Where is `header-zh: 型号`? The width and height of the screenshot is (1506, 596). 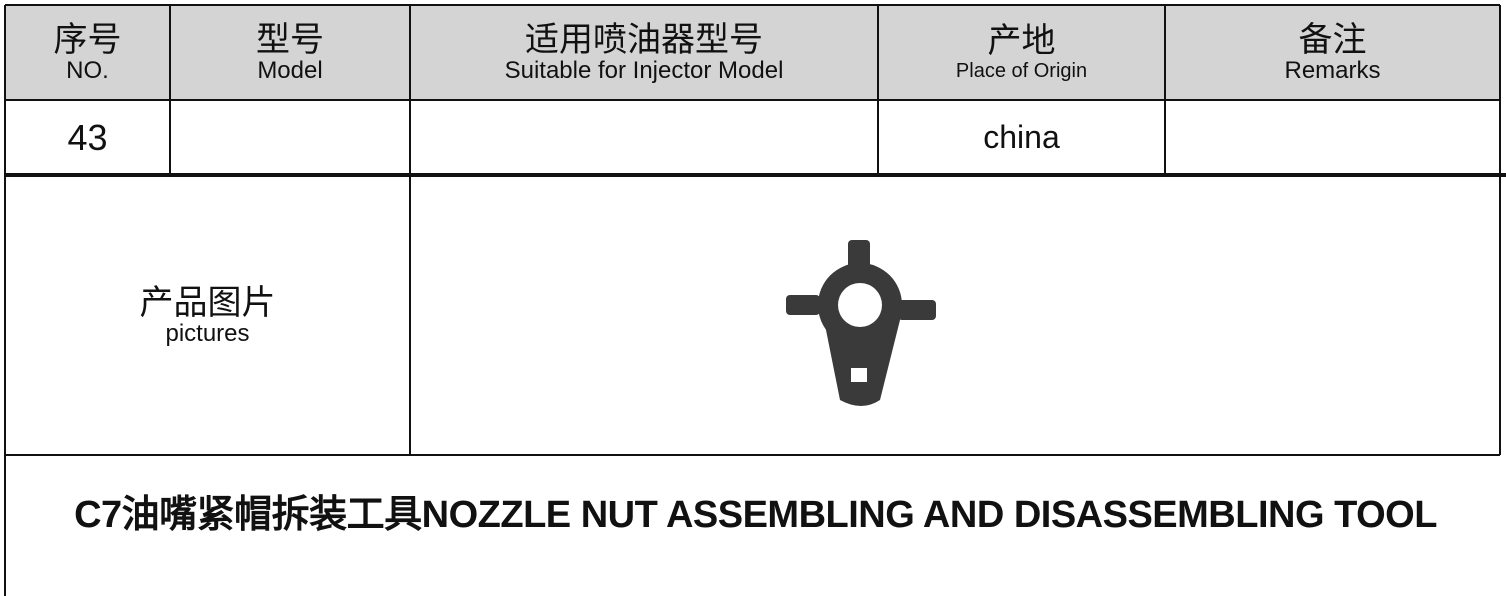
header-zh: 型号 is located at coordinates (290, 39).